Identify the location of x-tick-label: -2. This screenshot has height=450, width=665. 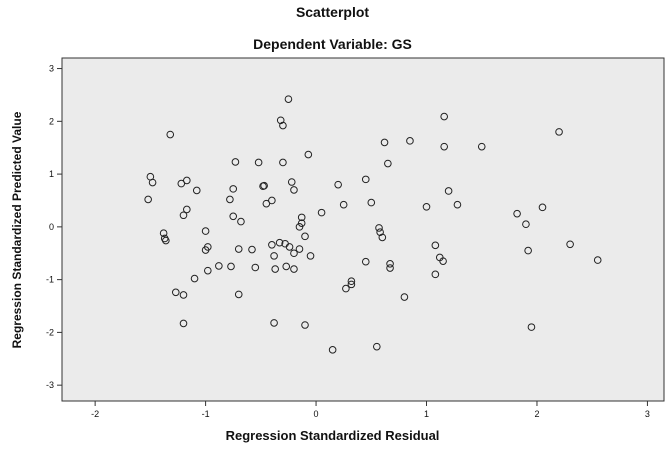
(95, 414).